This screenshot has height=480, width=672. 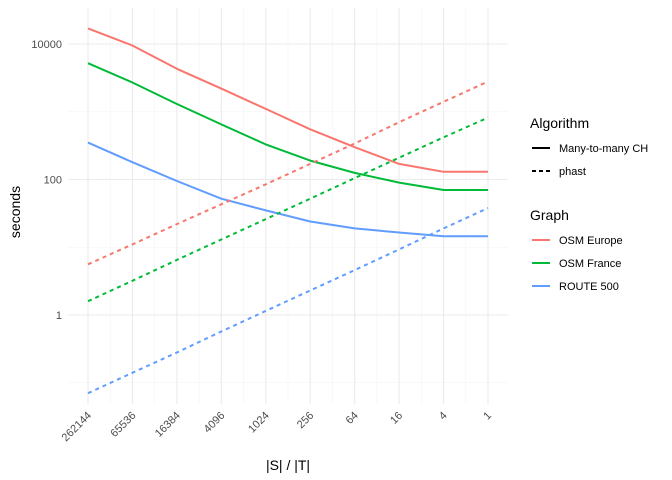 I want to click on series-line-route-500-many-to-many-ch, so click(x=287, y=189).